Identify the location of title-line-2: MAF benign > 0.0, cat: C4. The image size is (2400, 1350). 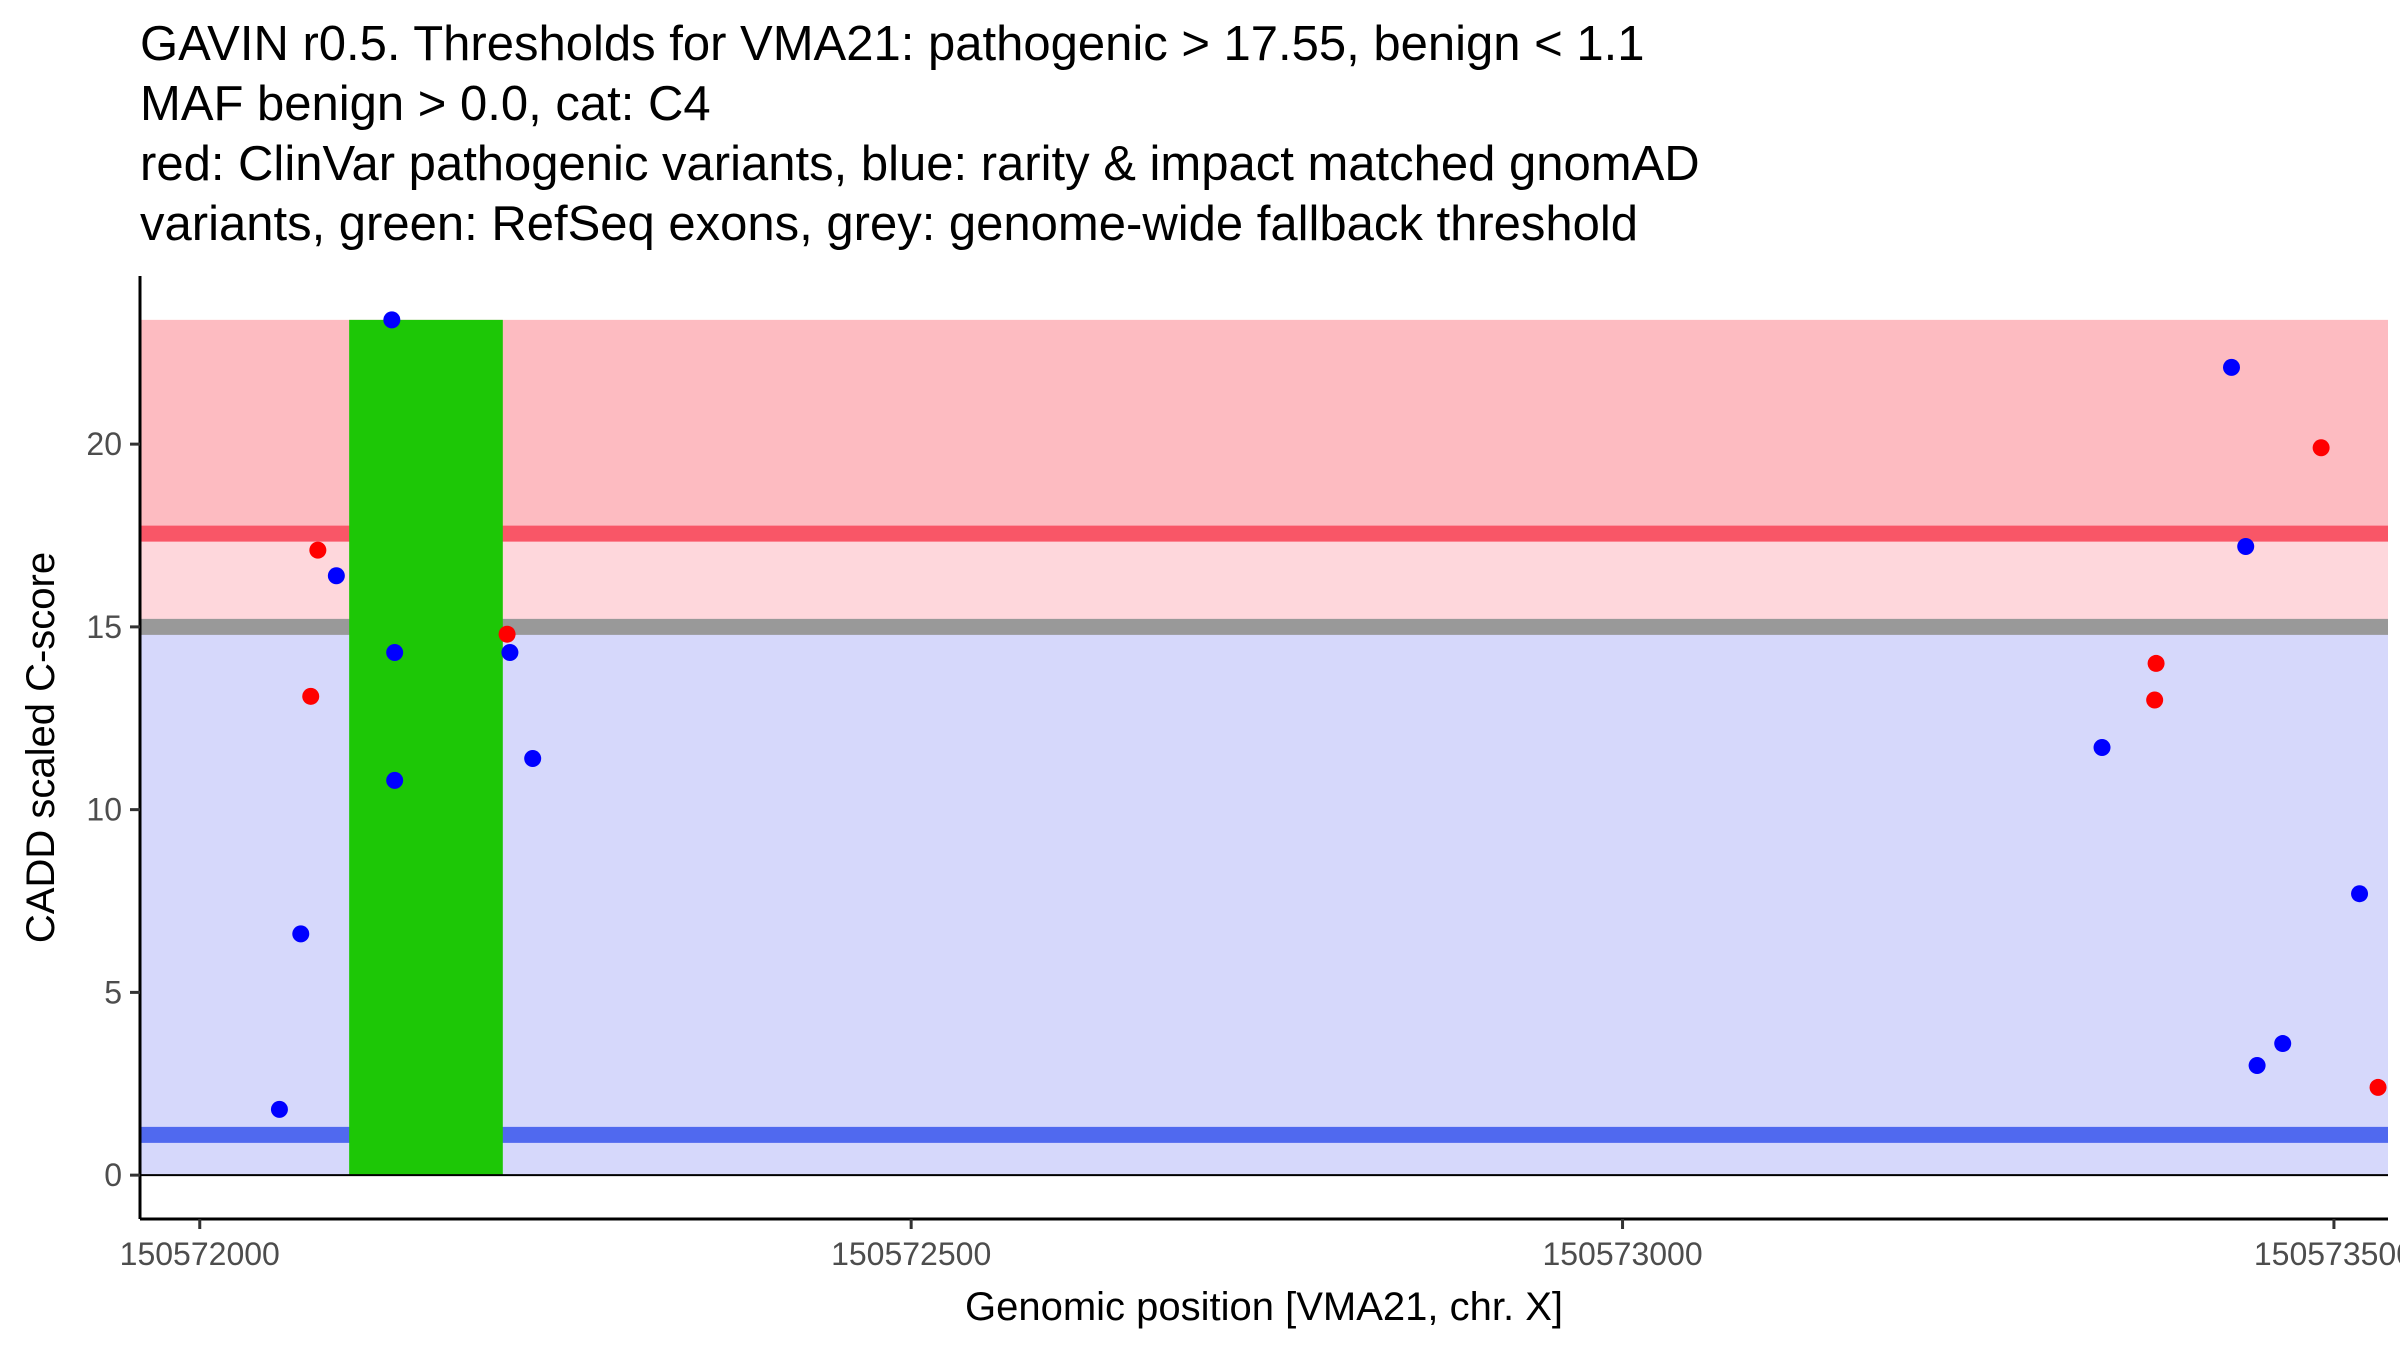
(425, 104).